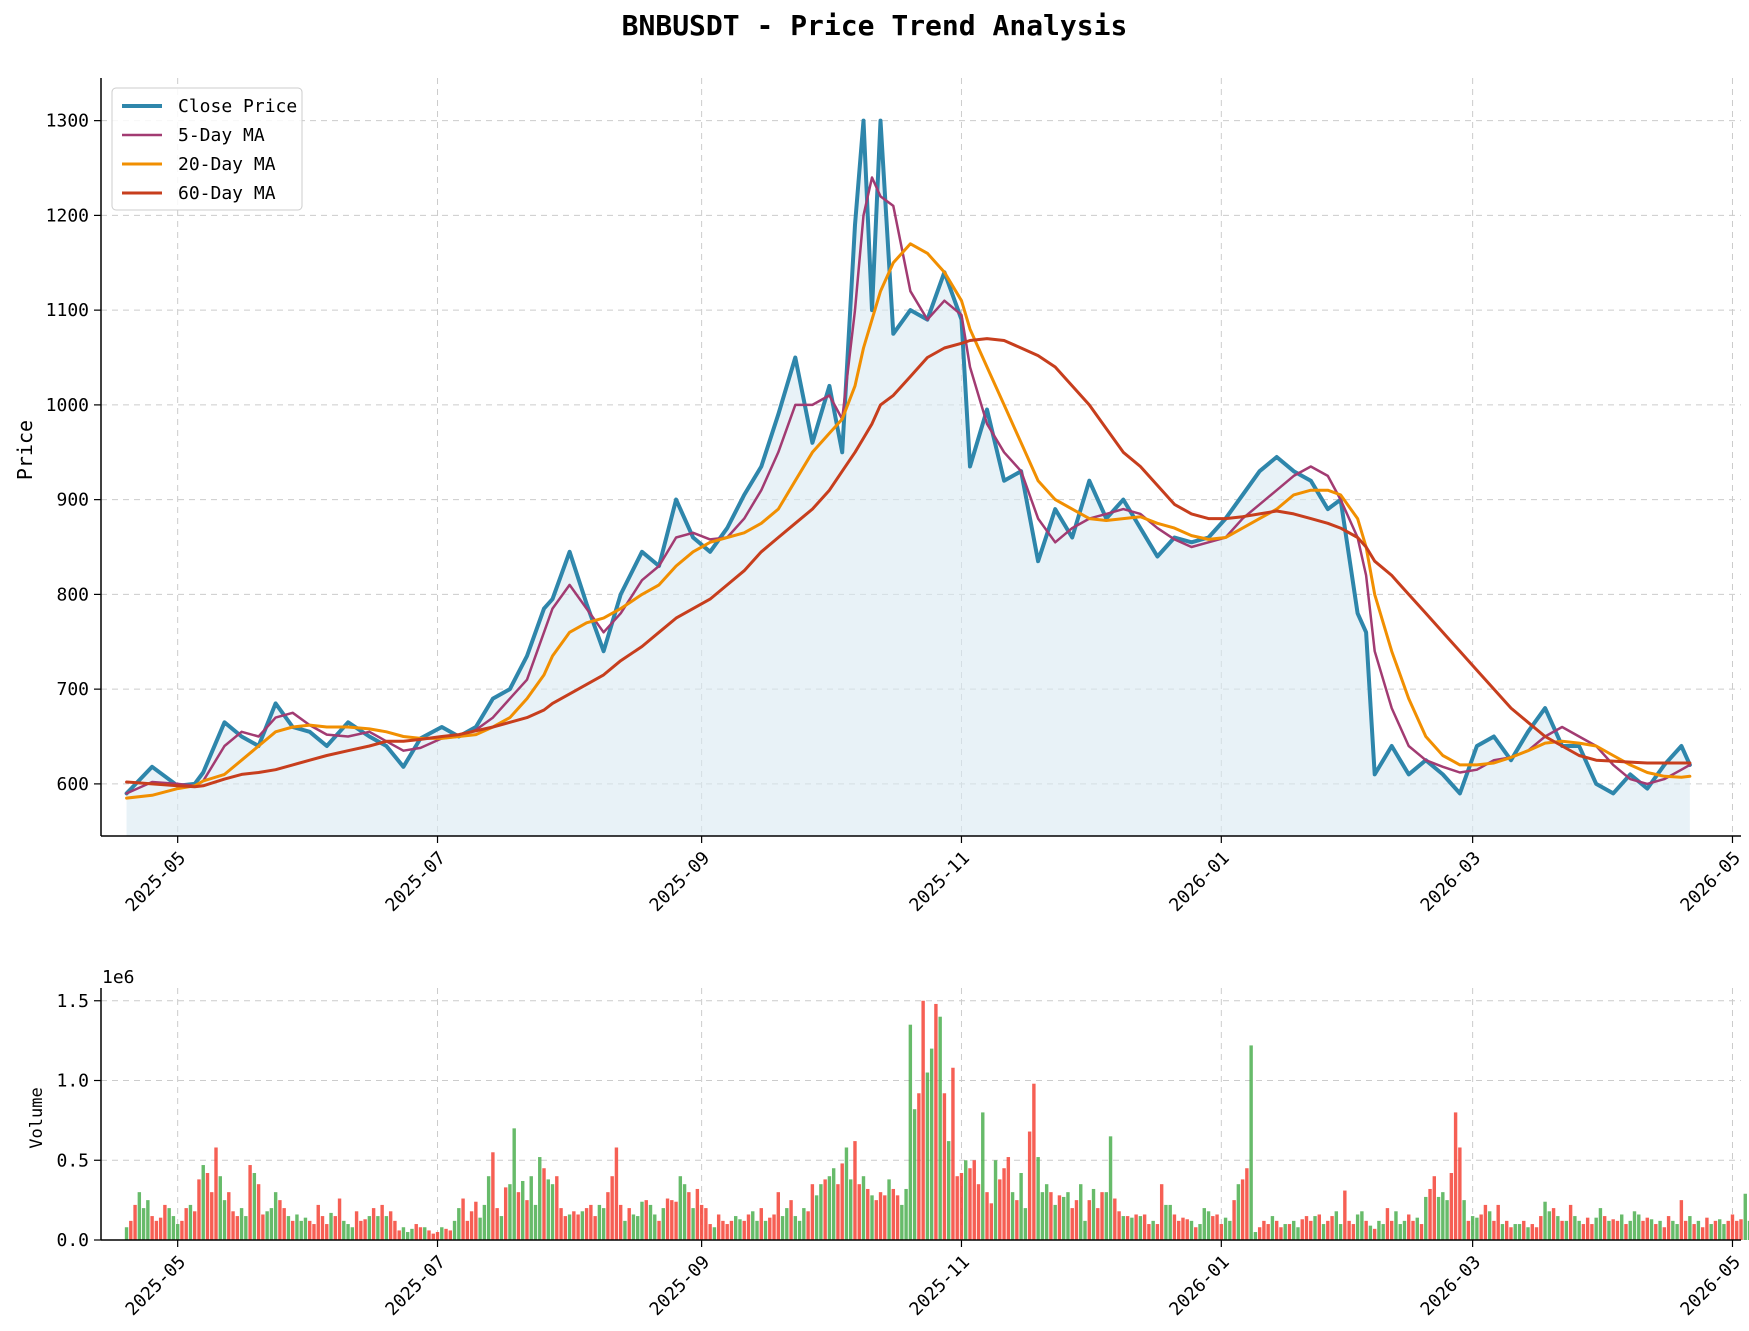 Image resolution: width=1749 pixels, height=1331 pixels. I want to click on vol-y-tick-label: 1.0, so click(72, 1081).